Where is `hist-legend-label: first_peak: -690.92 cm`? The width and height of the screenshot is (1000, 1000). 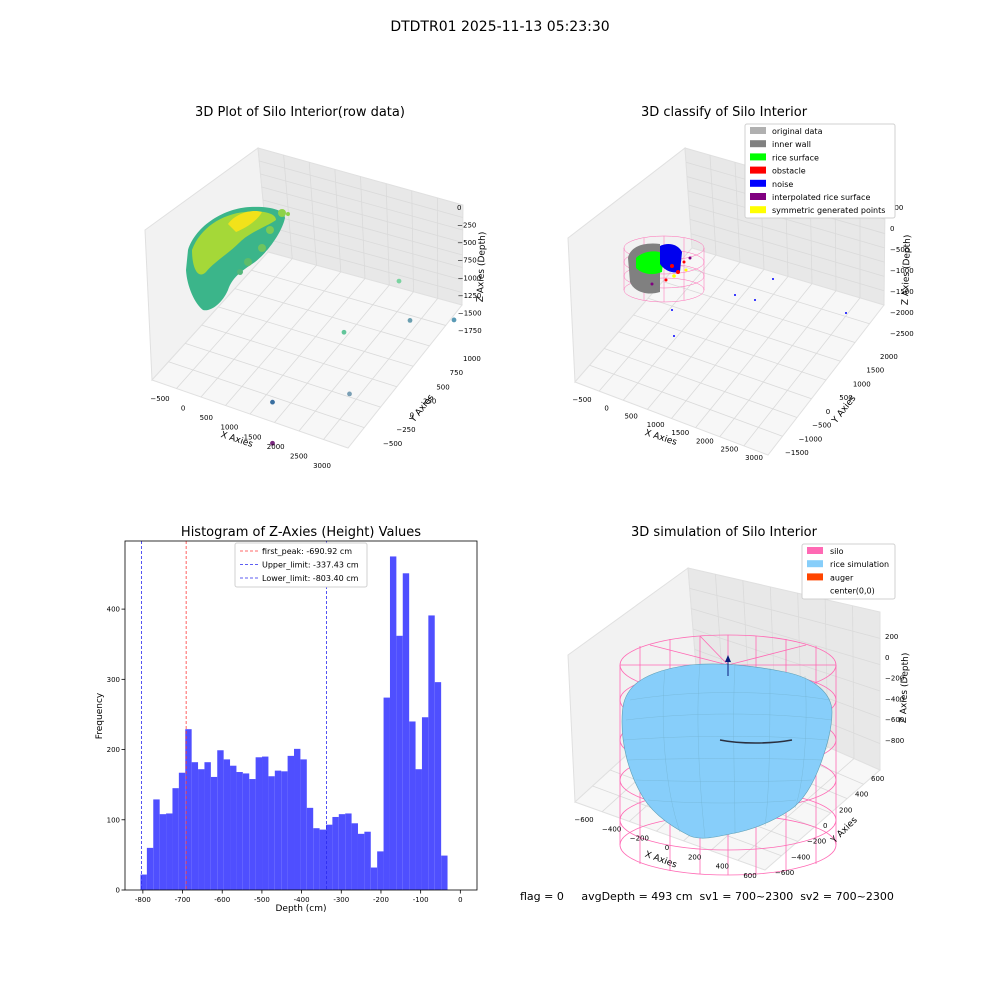 hist-legend-label: first_peak: -690.92 cm is located at coordinates (307, 551).